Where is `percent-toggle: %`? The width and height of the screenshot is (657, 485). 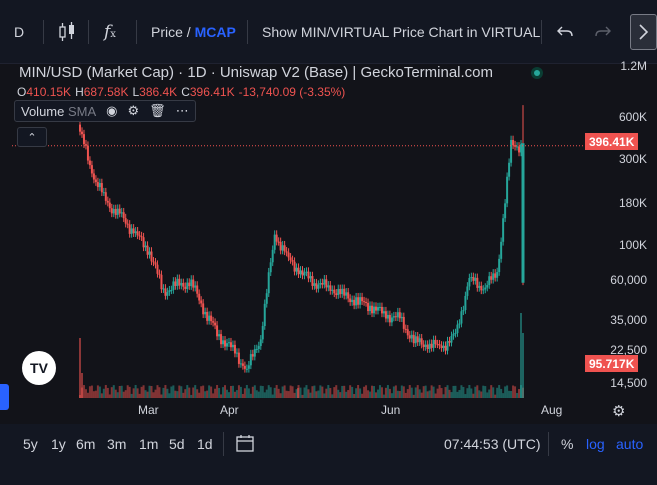
percent-toggle: % is located at coordinates (567, 444).